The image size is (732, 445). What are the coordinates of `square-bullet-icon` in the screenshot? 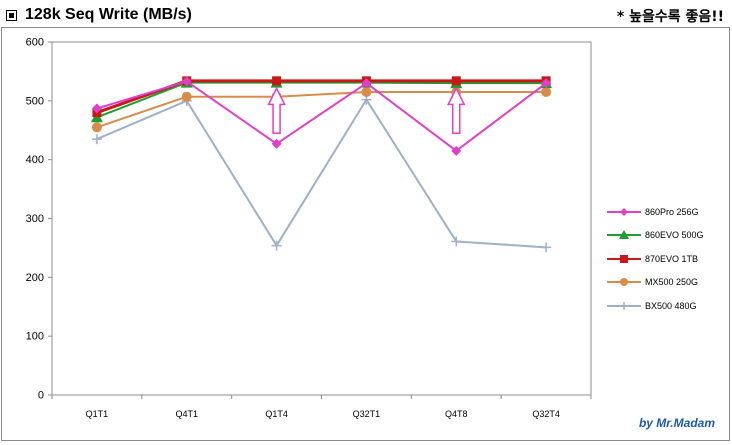 It's located at (11, 15).